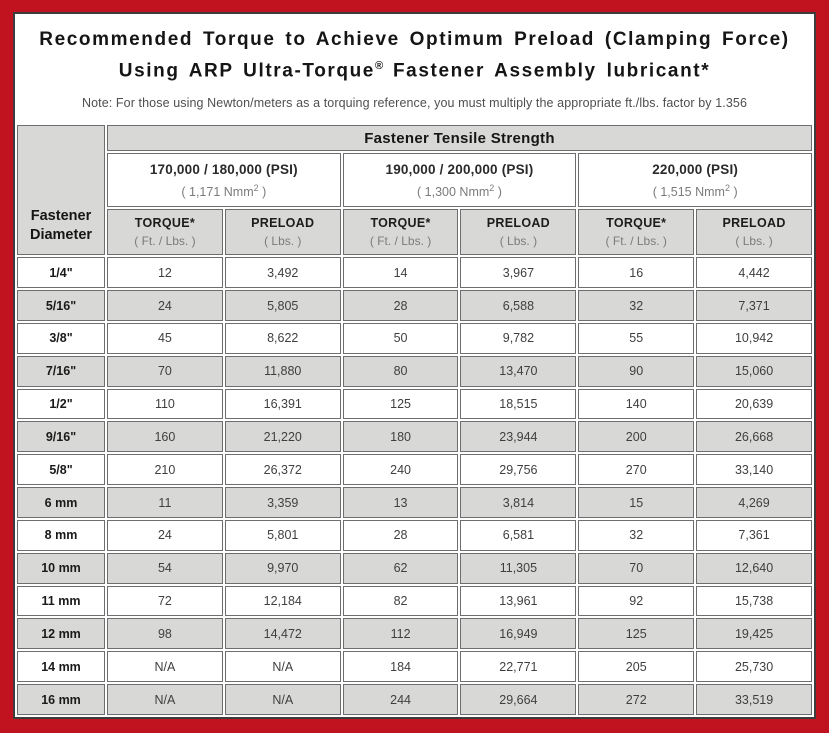 The image size is (829, 733). I want to click on table-row: 9/16" 160 21,220 180 23,944 200 26,668, so click(414, 437).